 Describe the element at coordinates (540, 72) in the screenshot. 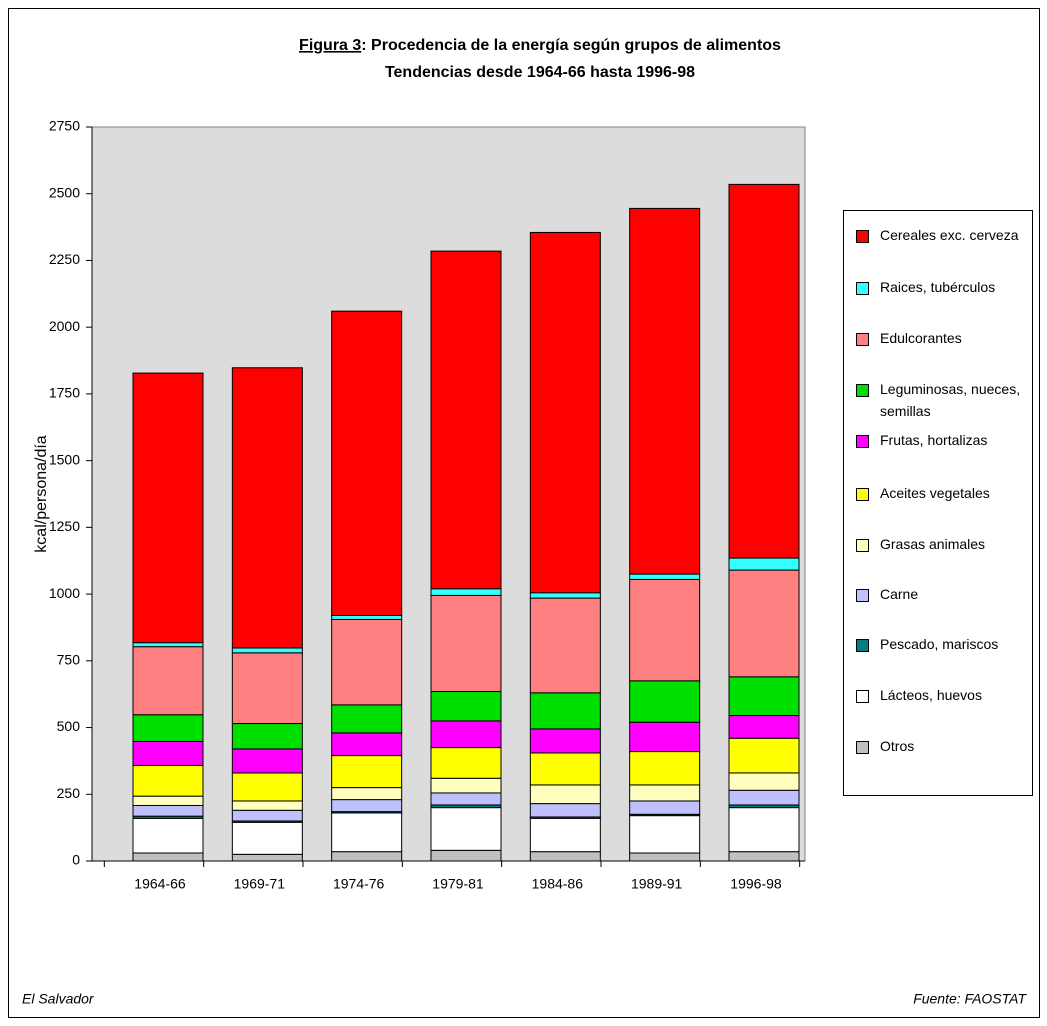

I see `chart-subtitle: Tendencias desde 1964-66 hasta 1996-98` at that location.